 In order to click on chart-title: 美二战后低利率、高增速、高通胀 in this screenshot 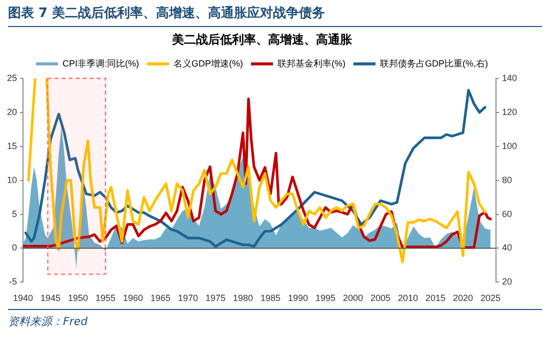, I will do `click(262, 39)`.